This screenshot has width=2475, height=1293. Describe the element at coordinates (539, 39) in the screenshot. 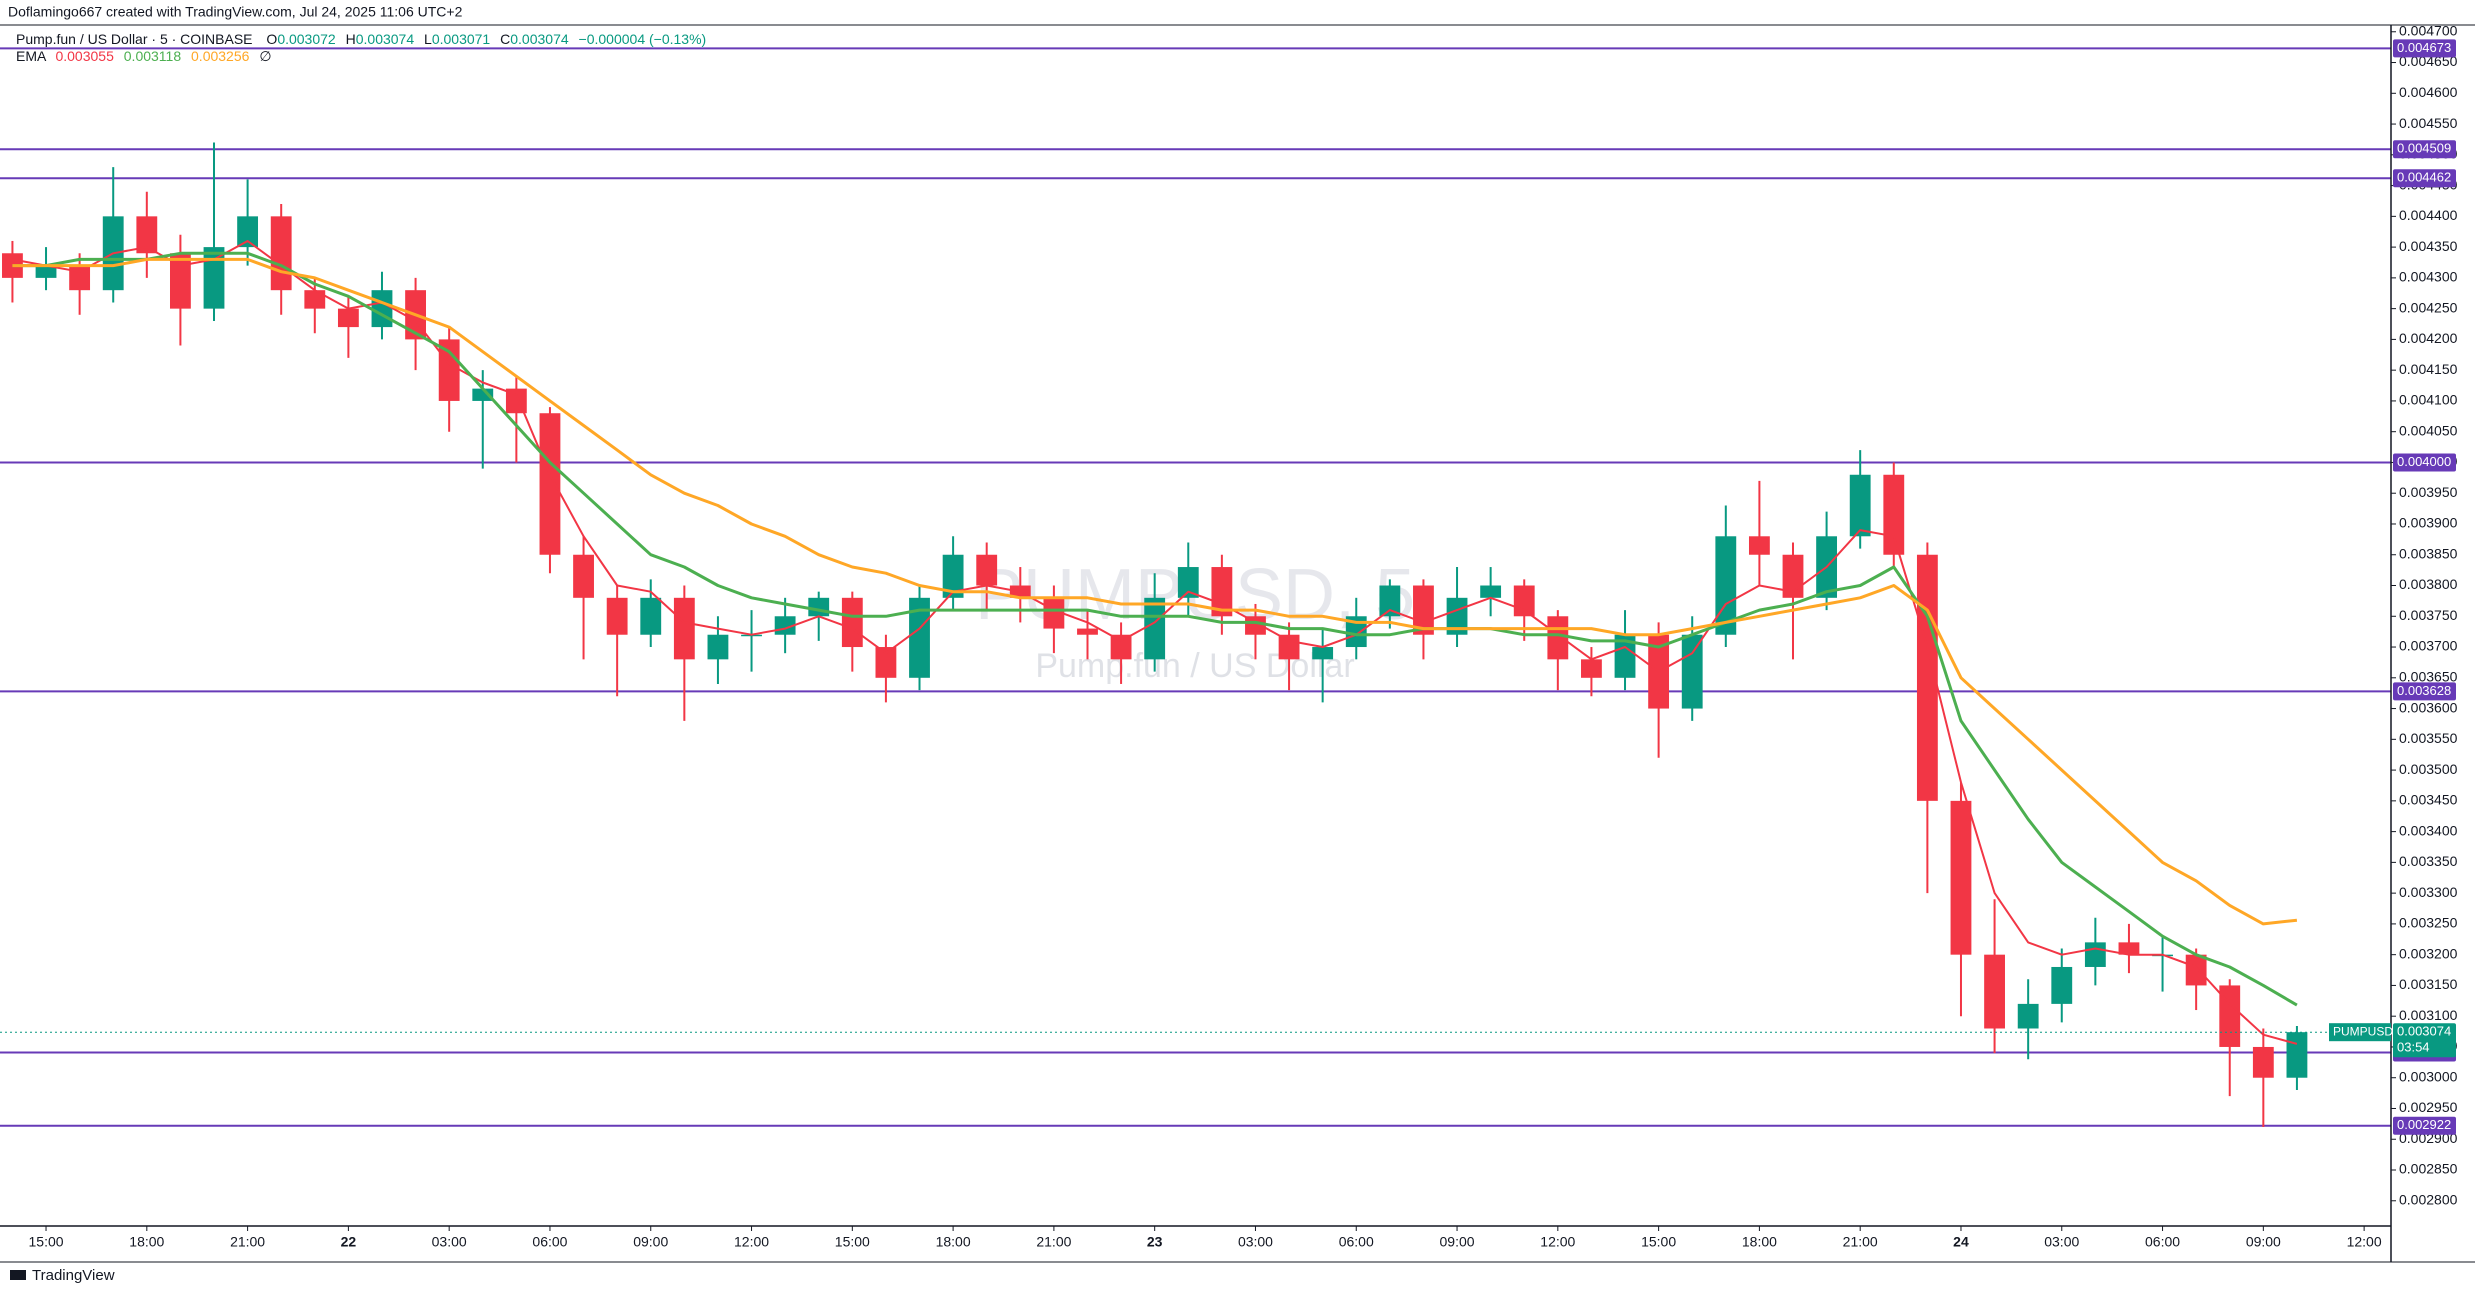

I see `legend-value: 0.003074` at that location.